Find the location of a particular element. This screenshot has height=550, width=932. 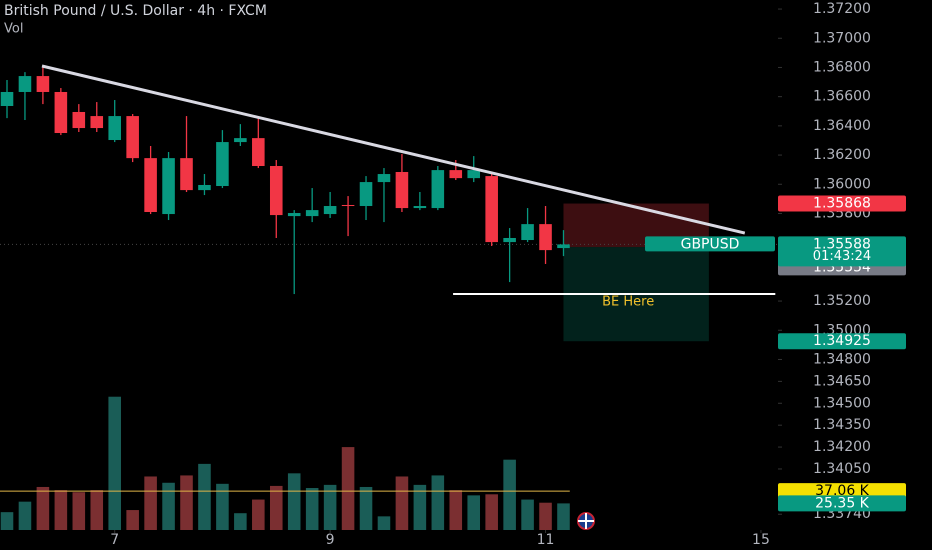

volume-label: 25.35 K is located at coordinates (842, 503).